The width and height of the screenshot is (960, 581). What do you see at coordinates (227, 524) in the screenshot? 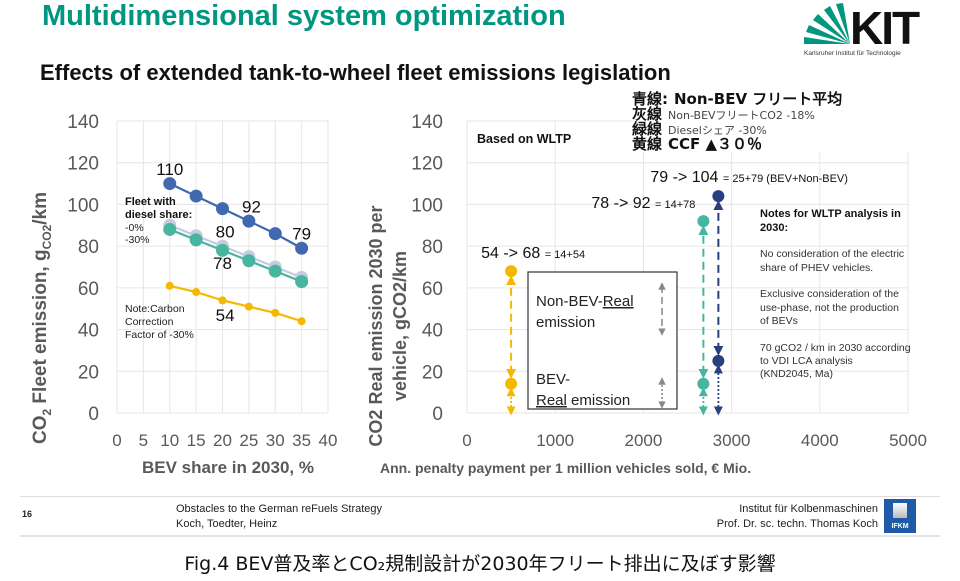
I see `footer-authors: Koch, Toedter, Heinz` at bounding box center [227, 524].